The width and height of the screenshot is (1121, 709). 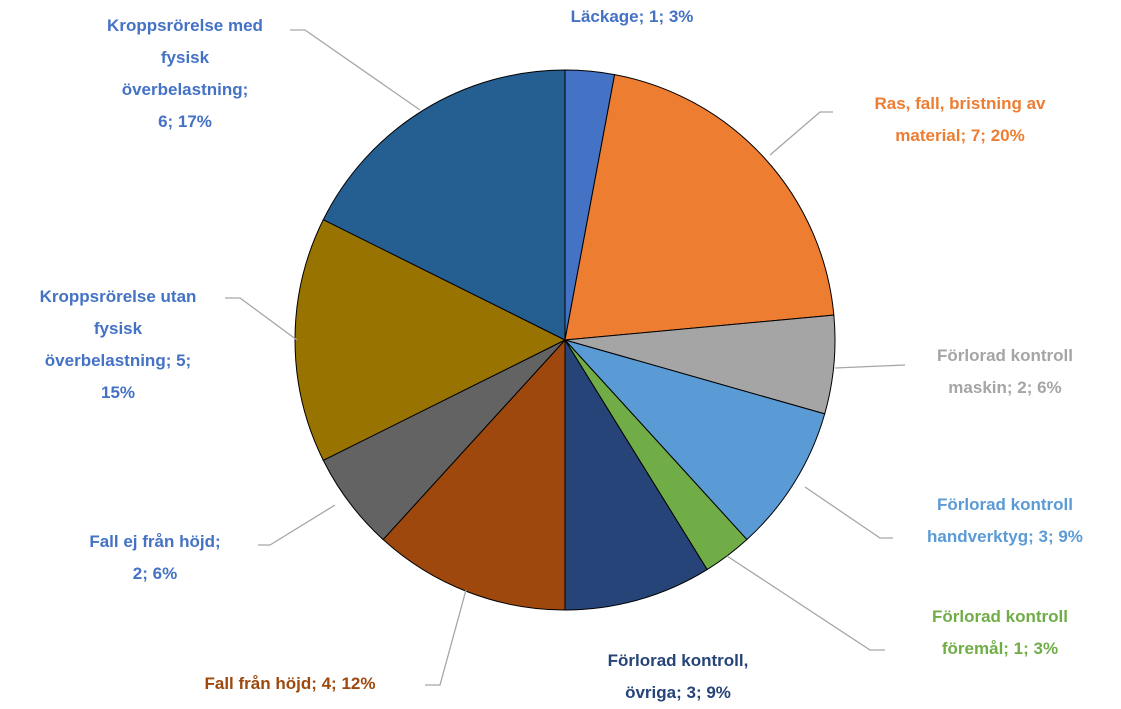 What do you see at coordinates (1004, 387) in the screenshot?
I see `data-label-line: maskin; 2; 6%` at bounding box center [1004, 387].